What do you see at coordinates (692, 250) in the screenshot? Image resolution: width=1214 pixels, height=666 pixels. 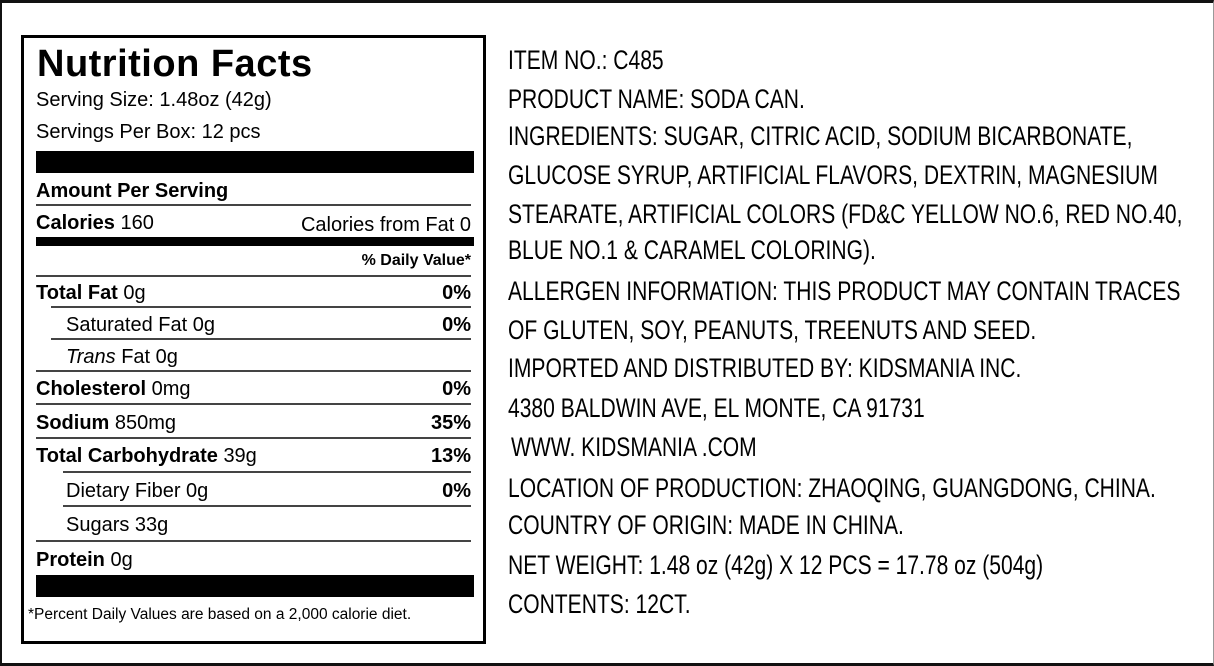 I see `info-line: BLUE NO.1 & CARAMEL COLORING).` at bounding box center [692, 250].